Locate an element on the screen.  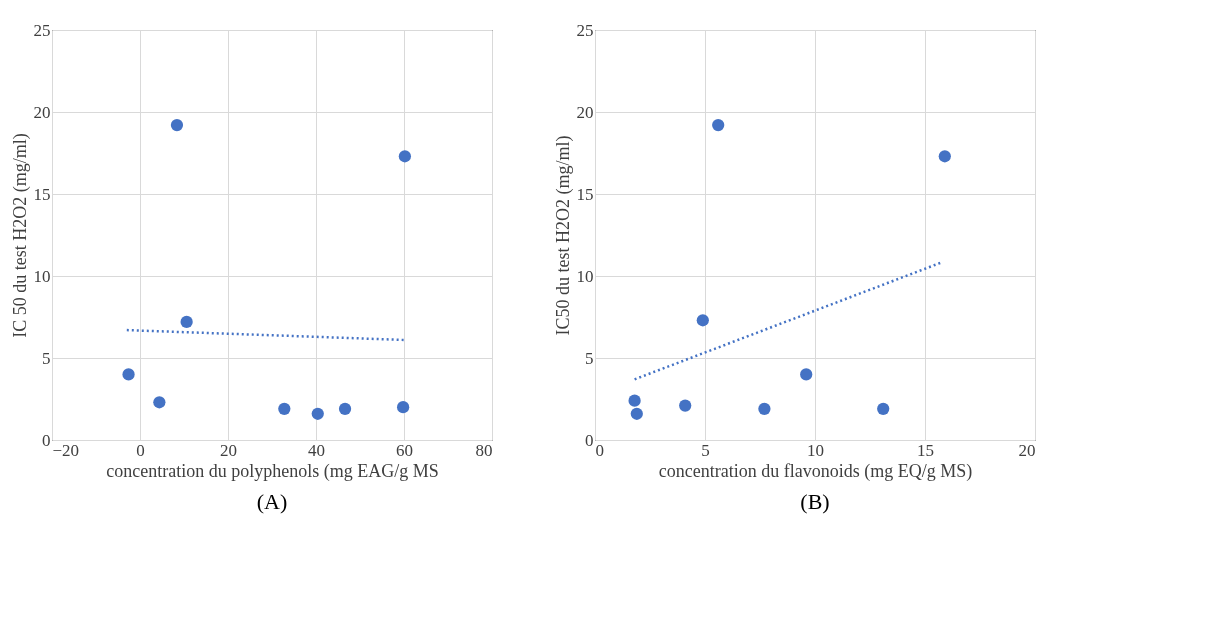
text: (B) is located at coordinates (815, 501).